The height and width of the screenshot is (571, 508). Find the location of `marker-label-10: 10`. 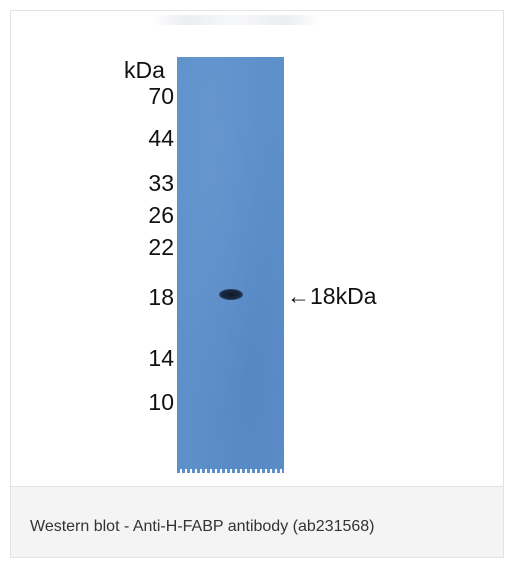

marker-label-10: 10 is located at coordinates (161, 402).